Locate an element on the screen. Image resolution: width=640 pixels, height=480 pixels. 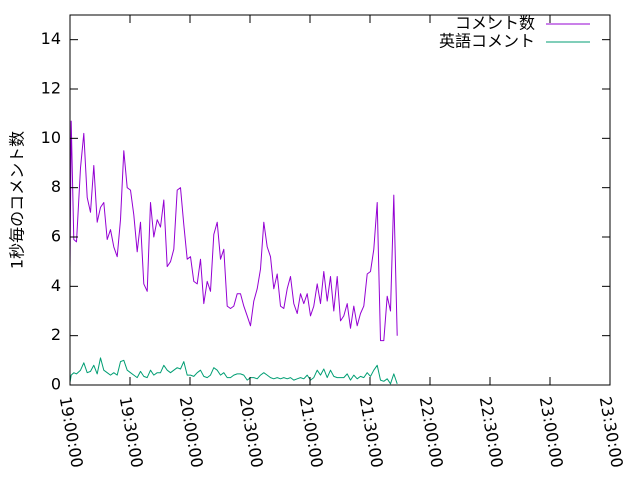
y-tick-label: 8 is located at coordinates (56, 186).